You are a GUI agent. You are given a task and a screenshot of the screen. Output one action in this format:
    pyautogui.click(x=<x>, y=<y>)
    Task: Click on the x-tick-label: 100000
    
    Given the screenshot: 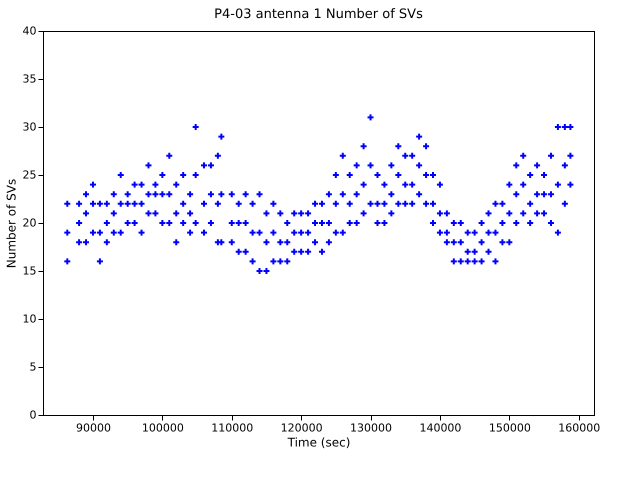 What is the action you would take?
    pyautogui.click(x=163, y=428)
    